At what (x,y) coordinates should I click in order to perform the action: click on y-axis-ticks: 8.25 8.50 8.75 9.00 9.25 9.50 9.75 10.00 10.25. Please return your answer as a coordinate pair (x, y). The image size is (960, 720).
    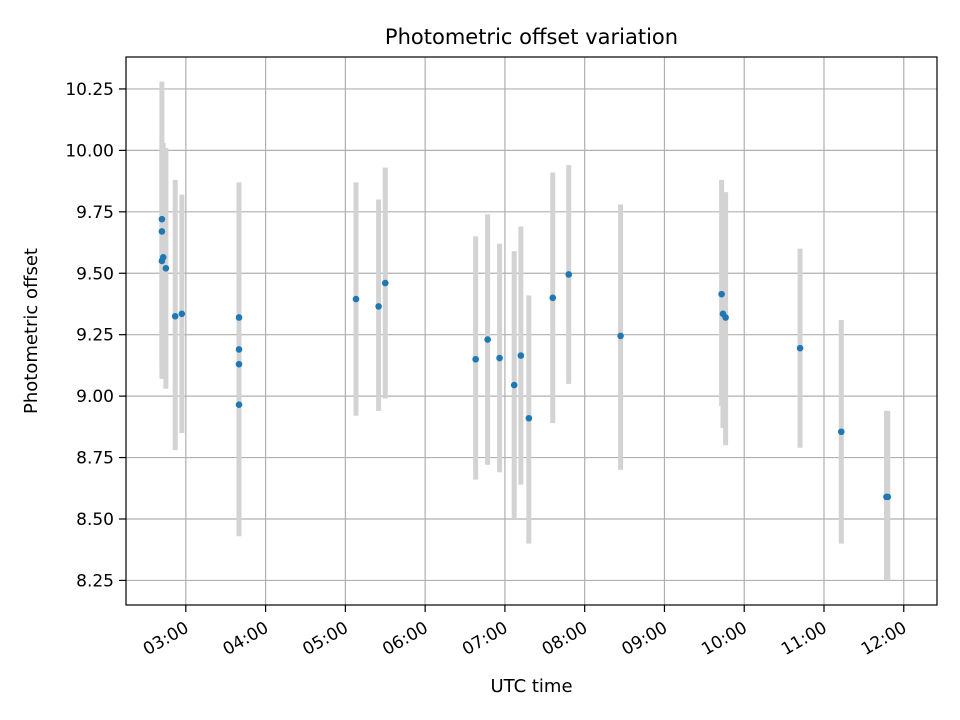
    Looking at the image, I should click on (95, 335).